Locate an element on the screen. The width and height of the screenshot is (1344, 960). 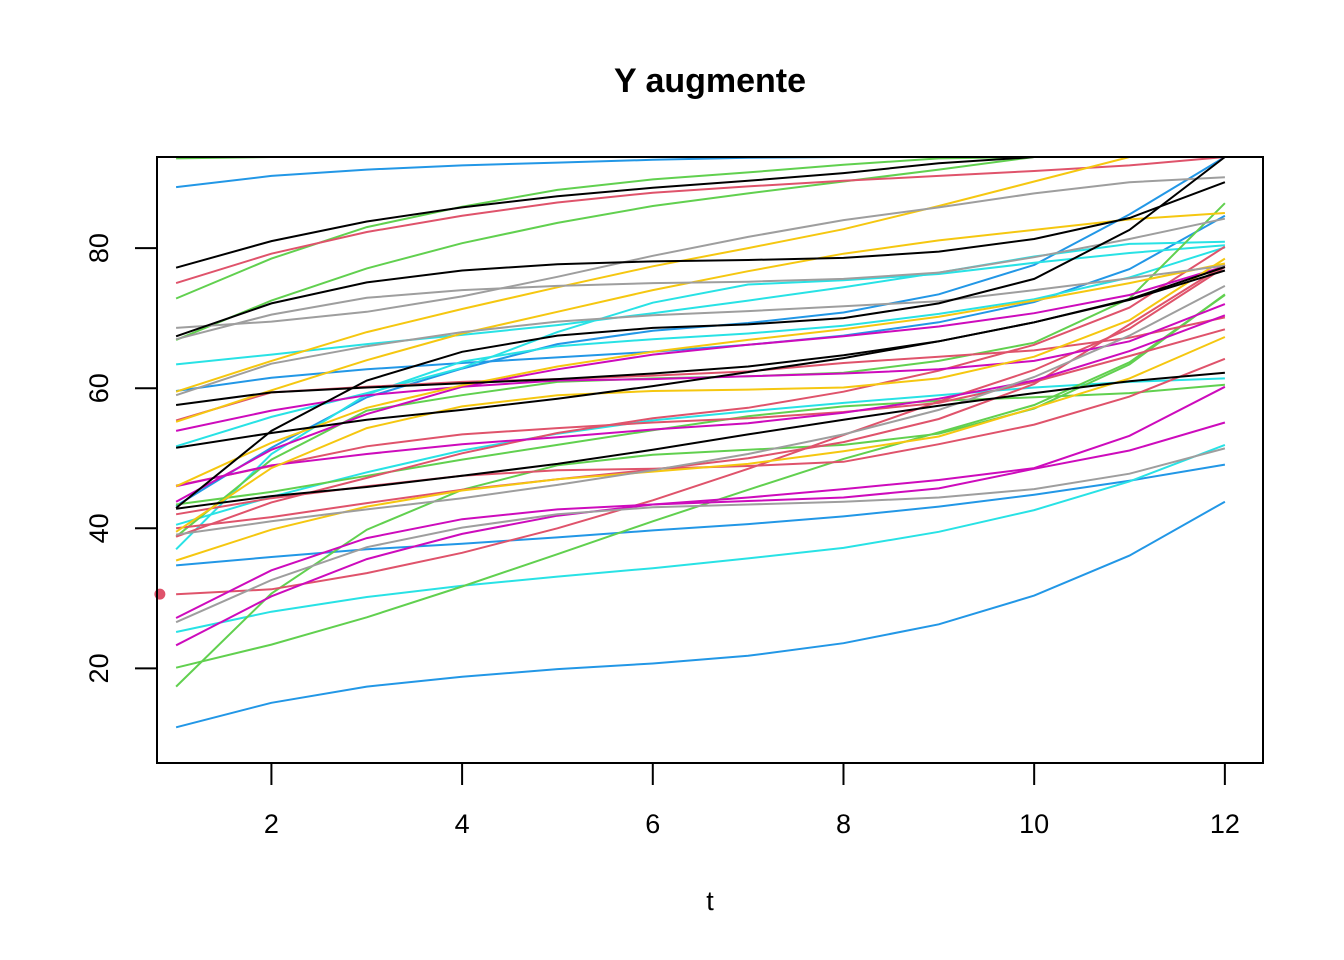
x-tick-label: 8 is located at coordinates (843, 824).